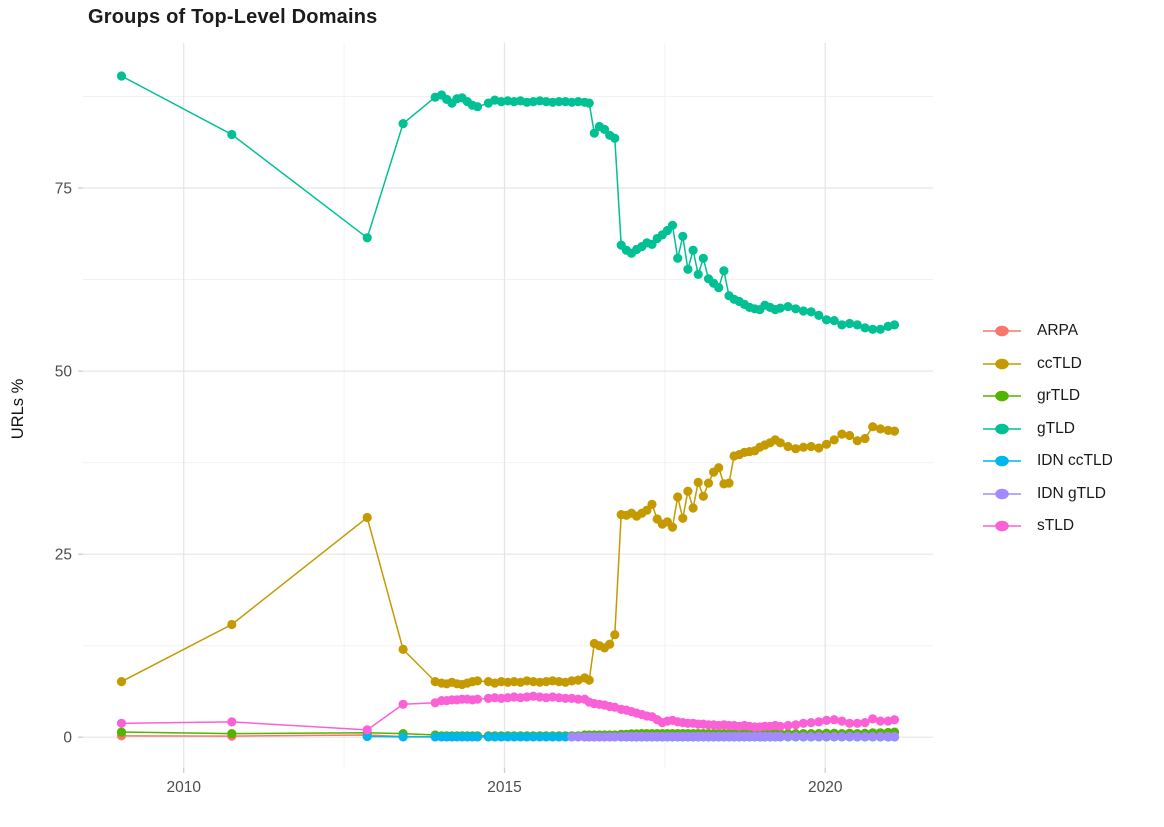 Image resolution: width=1164 pixels, height=827 pixels. I want to click on x-tick-label: 2010, so click(183, 787).